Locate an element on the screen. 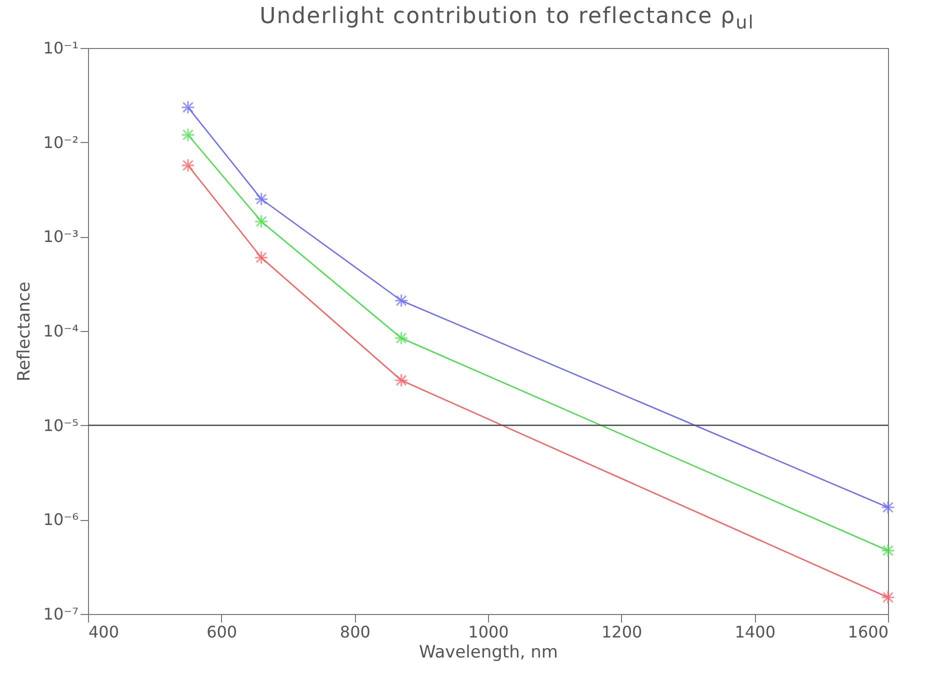  y-tick-label: 10⁻¹ is located at coordinates (60, 48).